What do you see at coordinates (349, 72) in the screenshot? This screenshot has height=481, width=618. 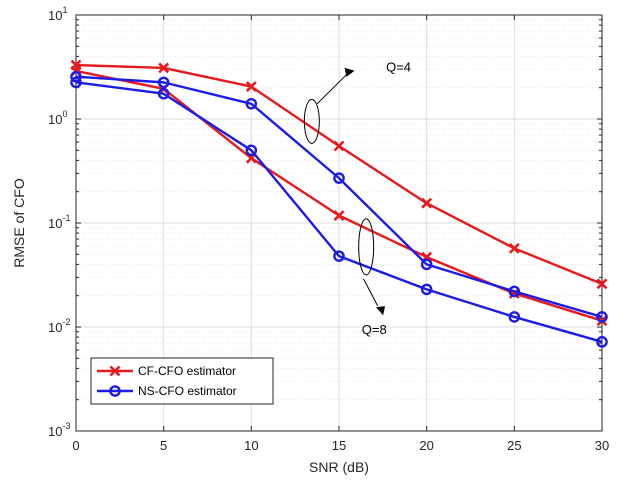 I see `q4-arrow-head` at bounding box center [349, 72].